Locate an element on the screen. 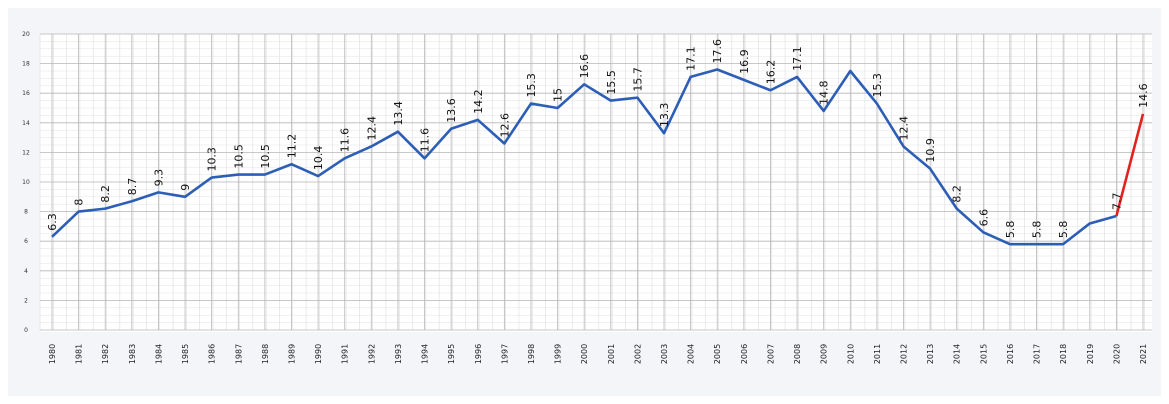 The width and height of the screenshot is (1169, 404). data-label: 11.2 is located at coordinates (291, 146).